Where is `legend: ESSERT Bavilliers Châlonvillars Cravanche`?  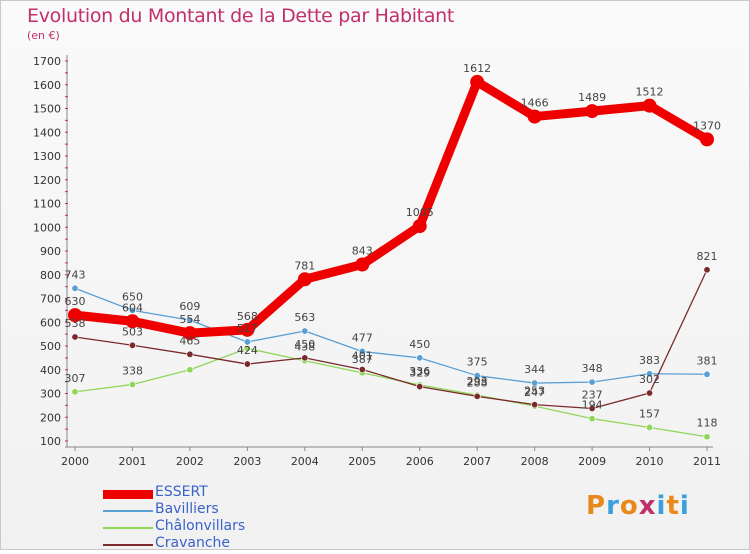
legend: ESSERT Bavilliers Châlonvillars Cravanche is located at coordinates (203, 519).